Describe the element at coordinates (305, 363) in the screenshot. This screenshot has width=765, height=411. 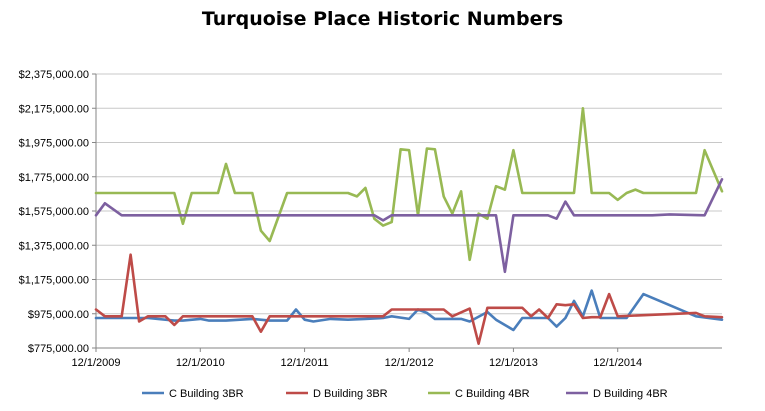
I see `x-tick-label: 12/1/2011` at that location.